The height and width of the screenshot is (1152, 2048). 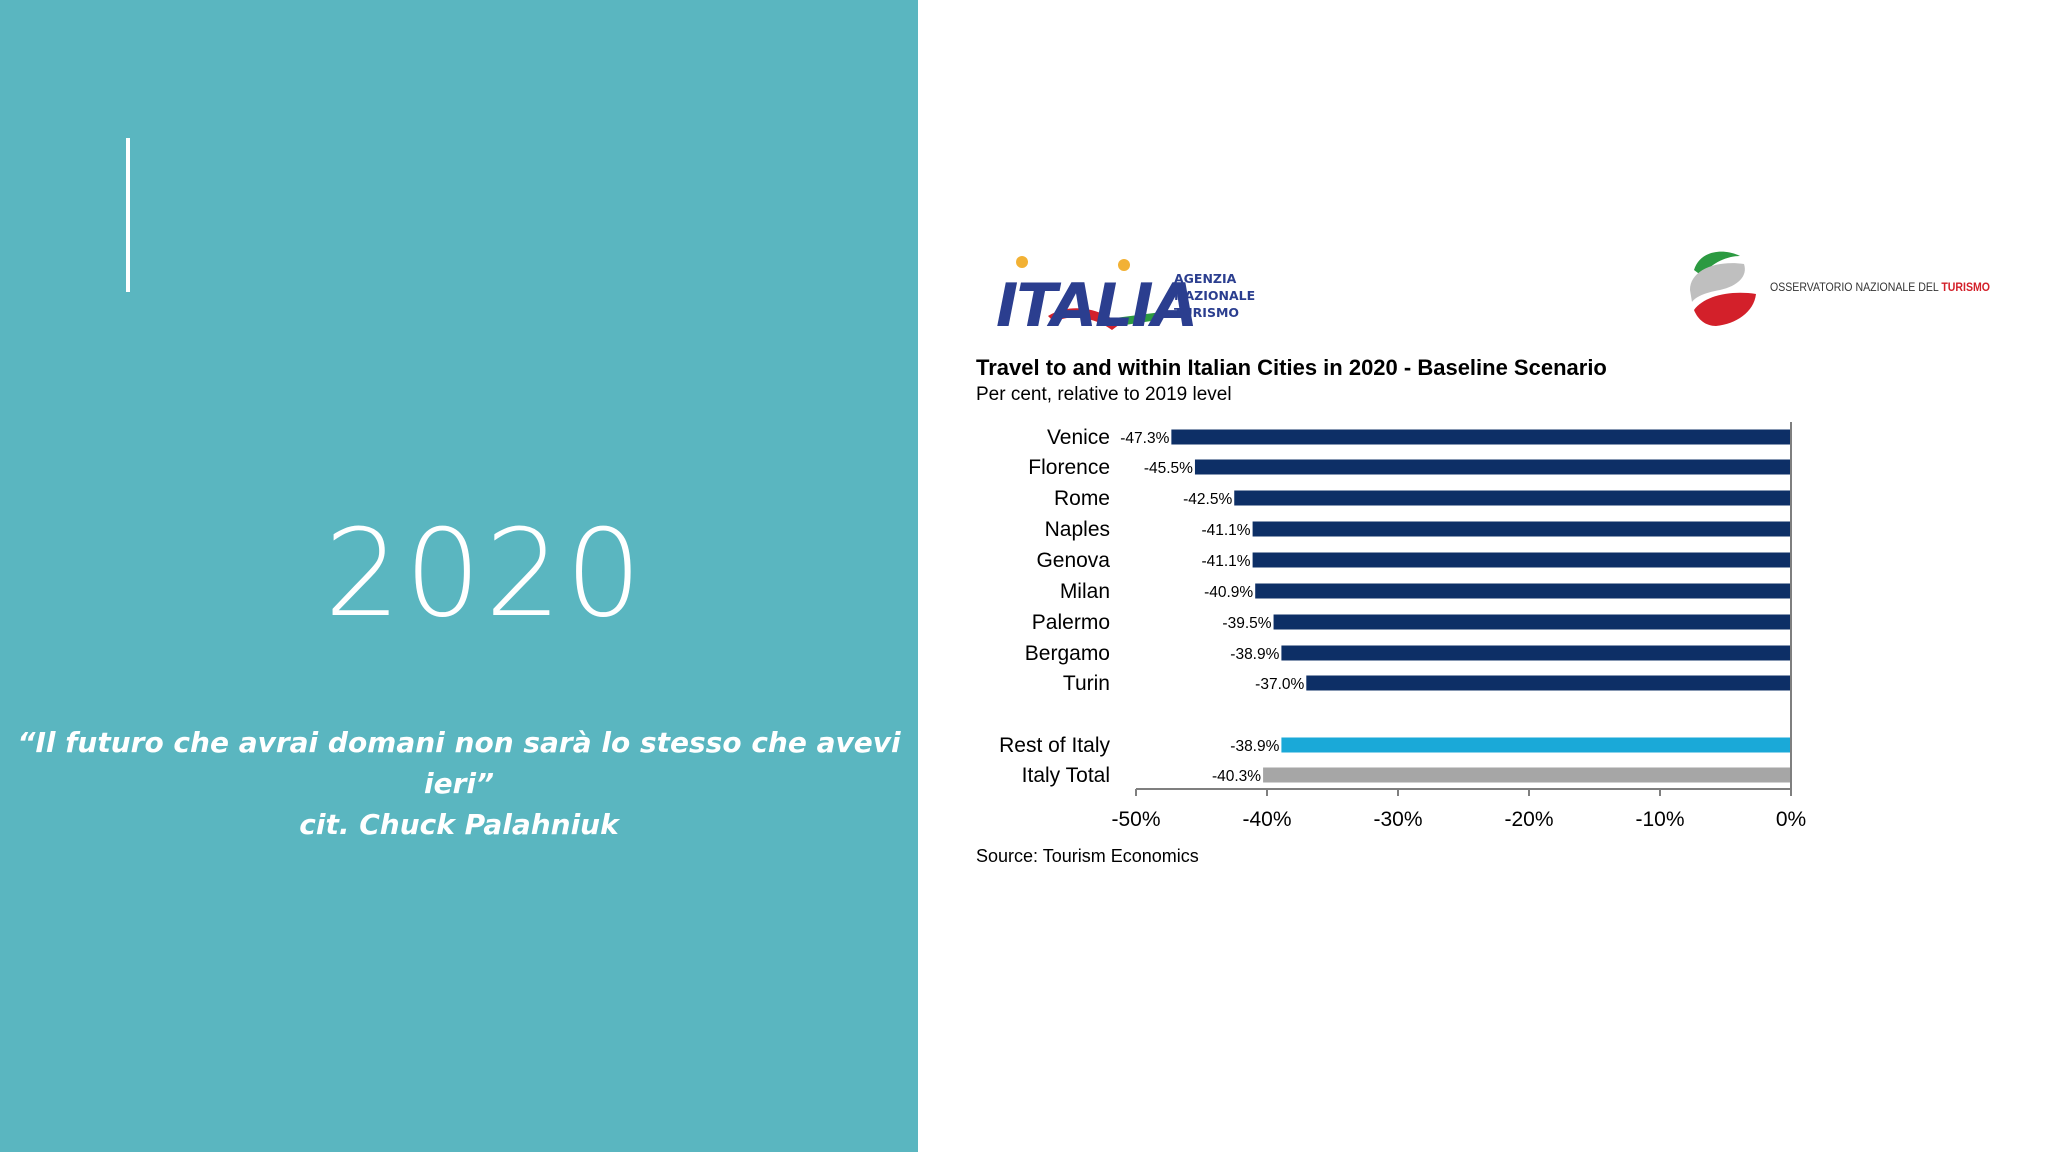 I want to click on accent-divider, so click(x=128, y=215).